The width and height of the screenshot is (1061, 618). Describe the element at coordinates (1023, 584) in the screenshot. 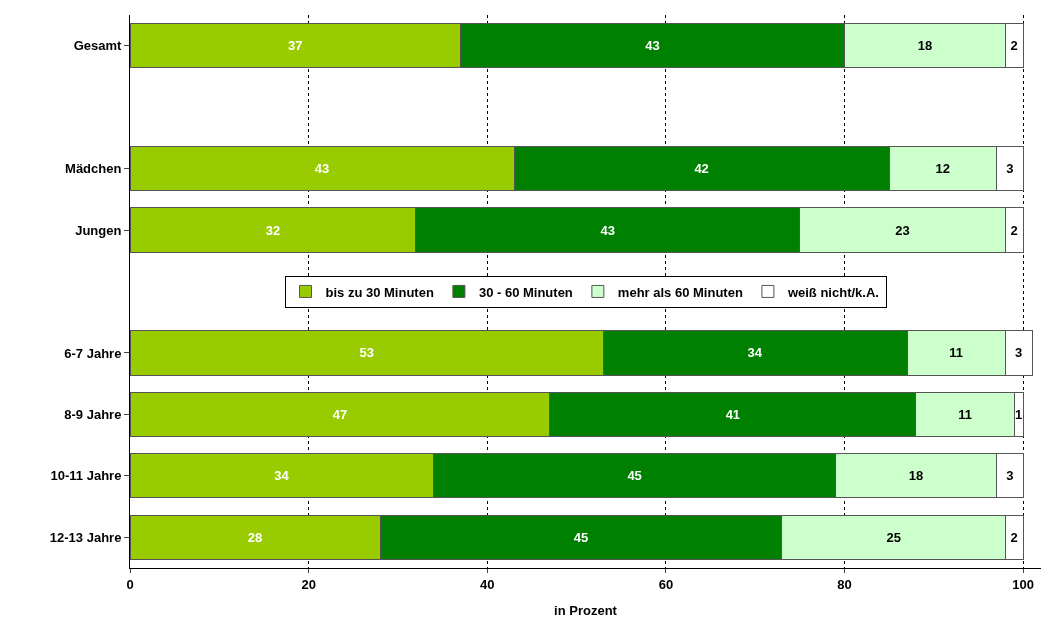

I see `x-tick-label: 100` at that location.